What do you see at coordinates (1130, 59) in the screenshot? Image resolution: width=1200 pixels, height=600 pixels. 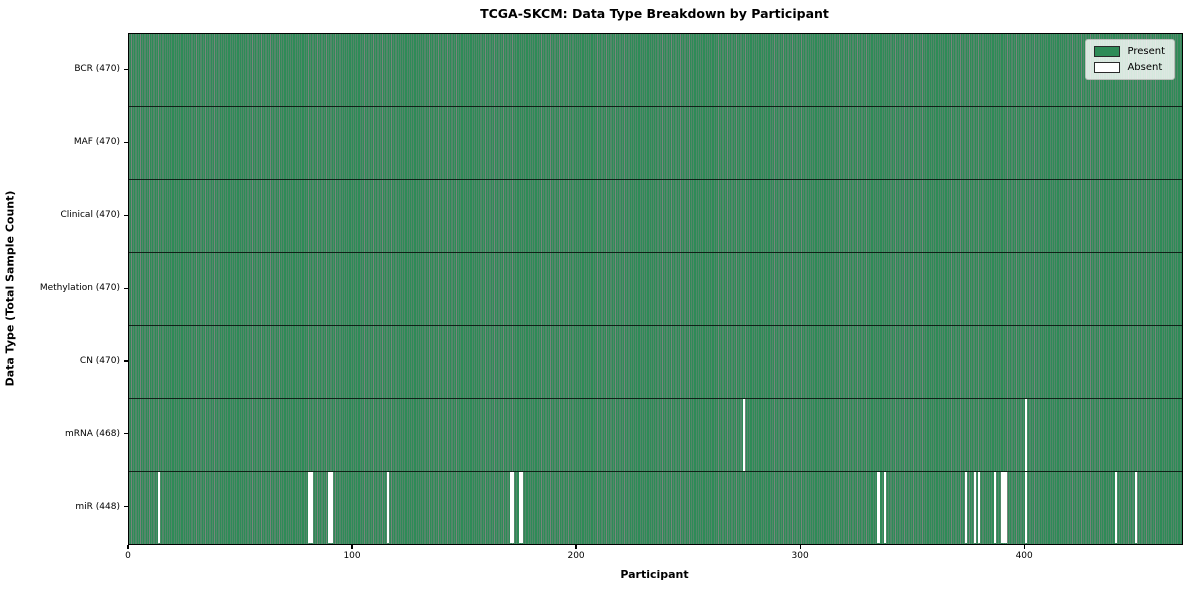 I see `legend: Present Absent` at bounding box center [1130, 59].